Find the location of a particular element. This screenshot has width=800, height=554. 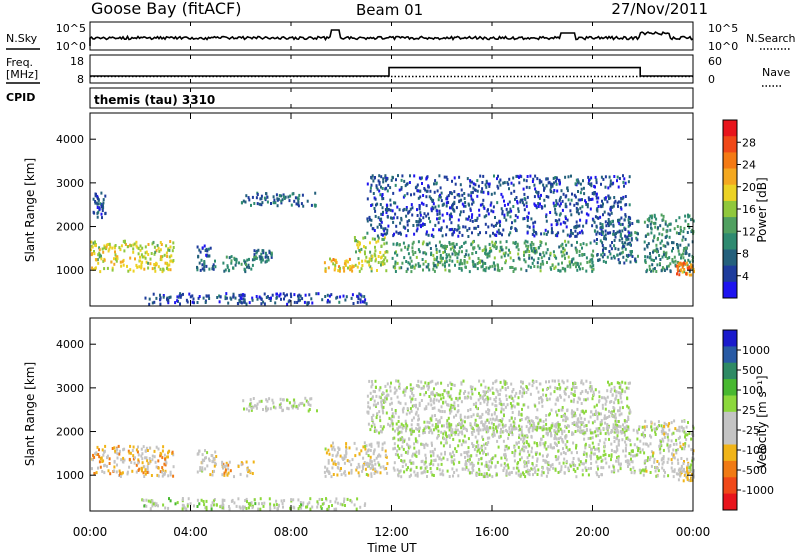

noise-sky-line is located at coordinates (391, 37).